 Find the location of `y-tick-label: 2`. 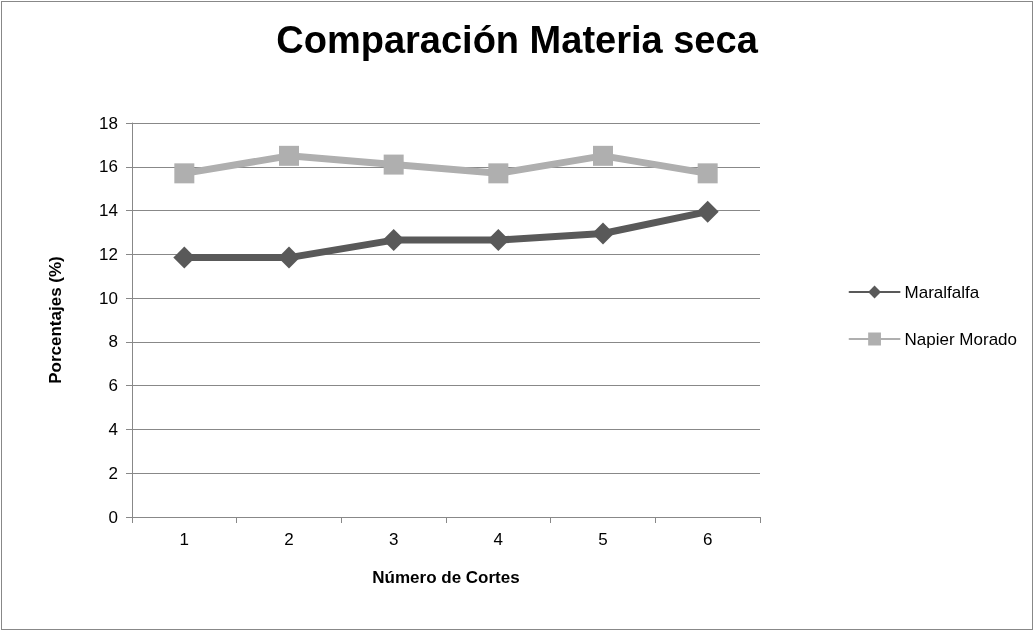

y-tick-label: 2 is located at coordinates (113, 473).